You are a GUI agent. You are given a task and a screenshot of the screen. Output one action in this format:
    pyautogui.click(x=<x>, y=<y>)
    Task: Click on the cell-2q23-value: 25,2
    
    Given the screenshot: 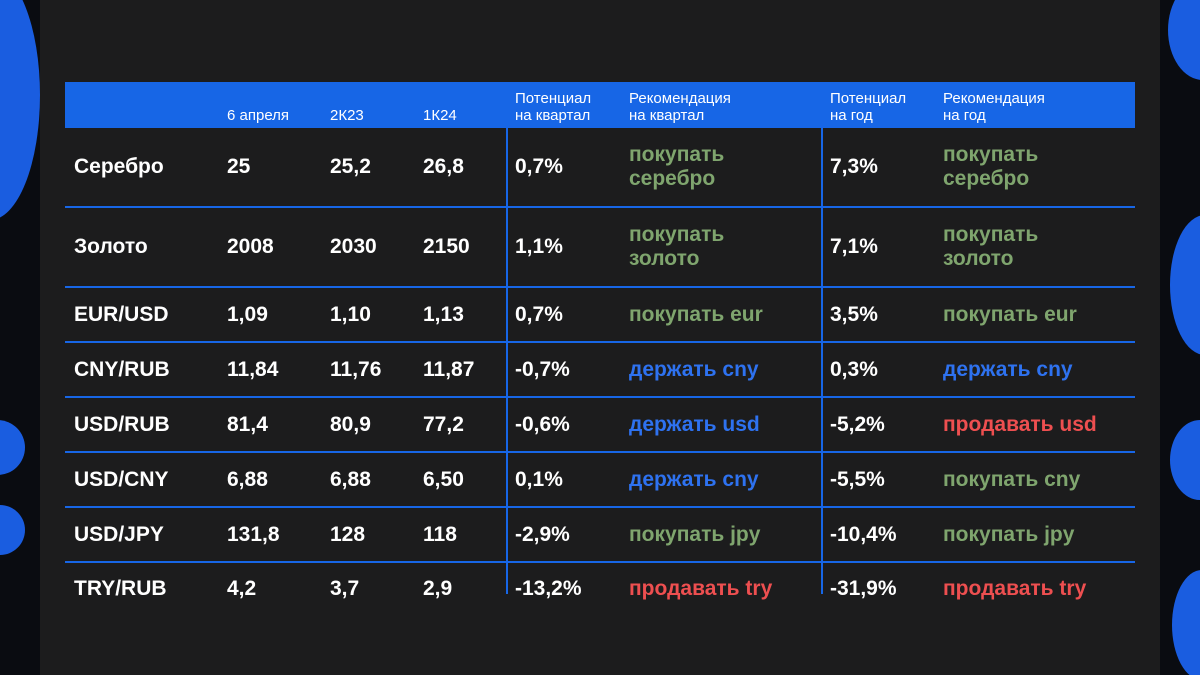 What is the action you would take?
    pyautogui.click(x=350, y=166)
    